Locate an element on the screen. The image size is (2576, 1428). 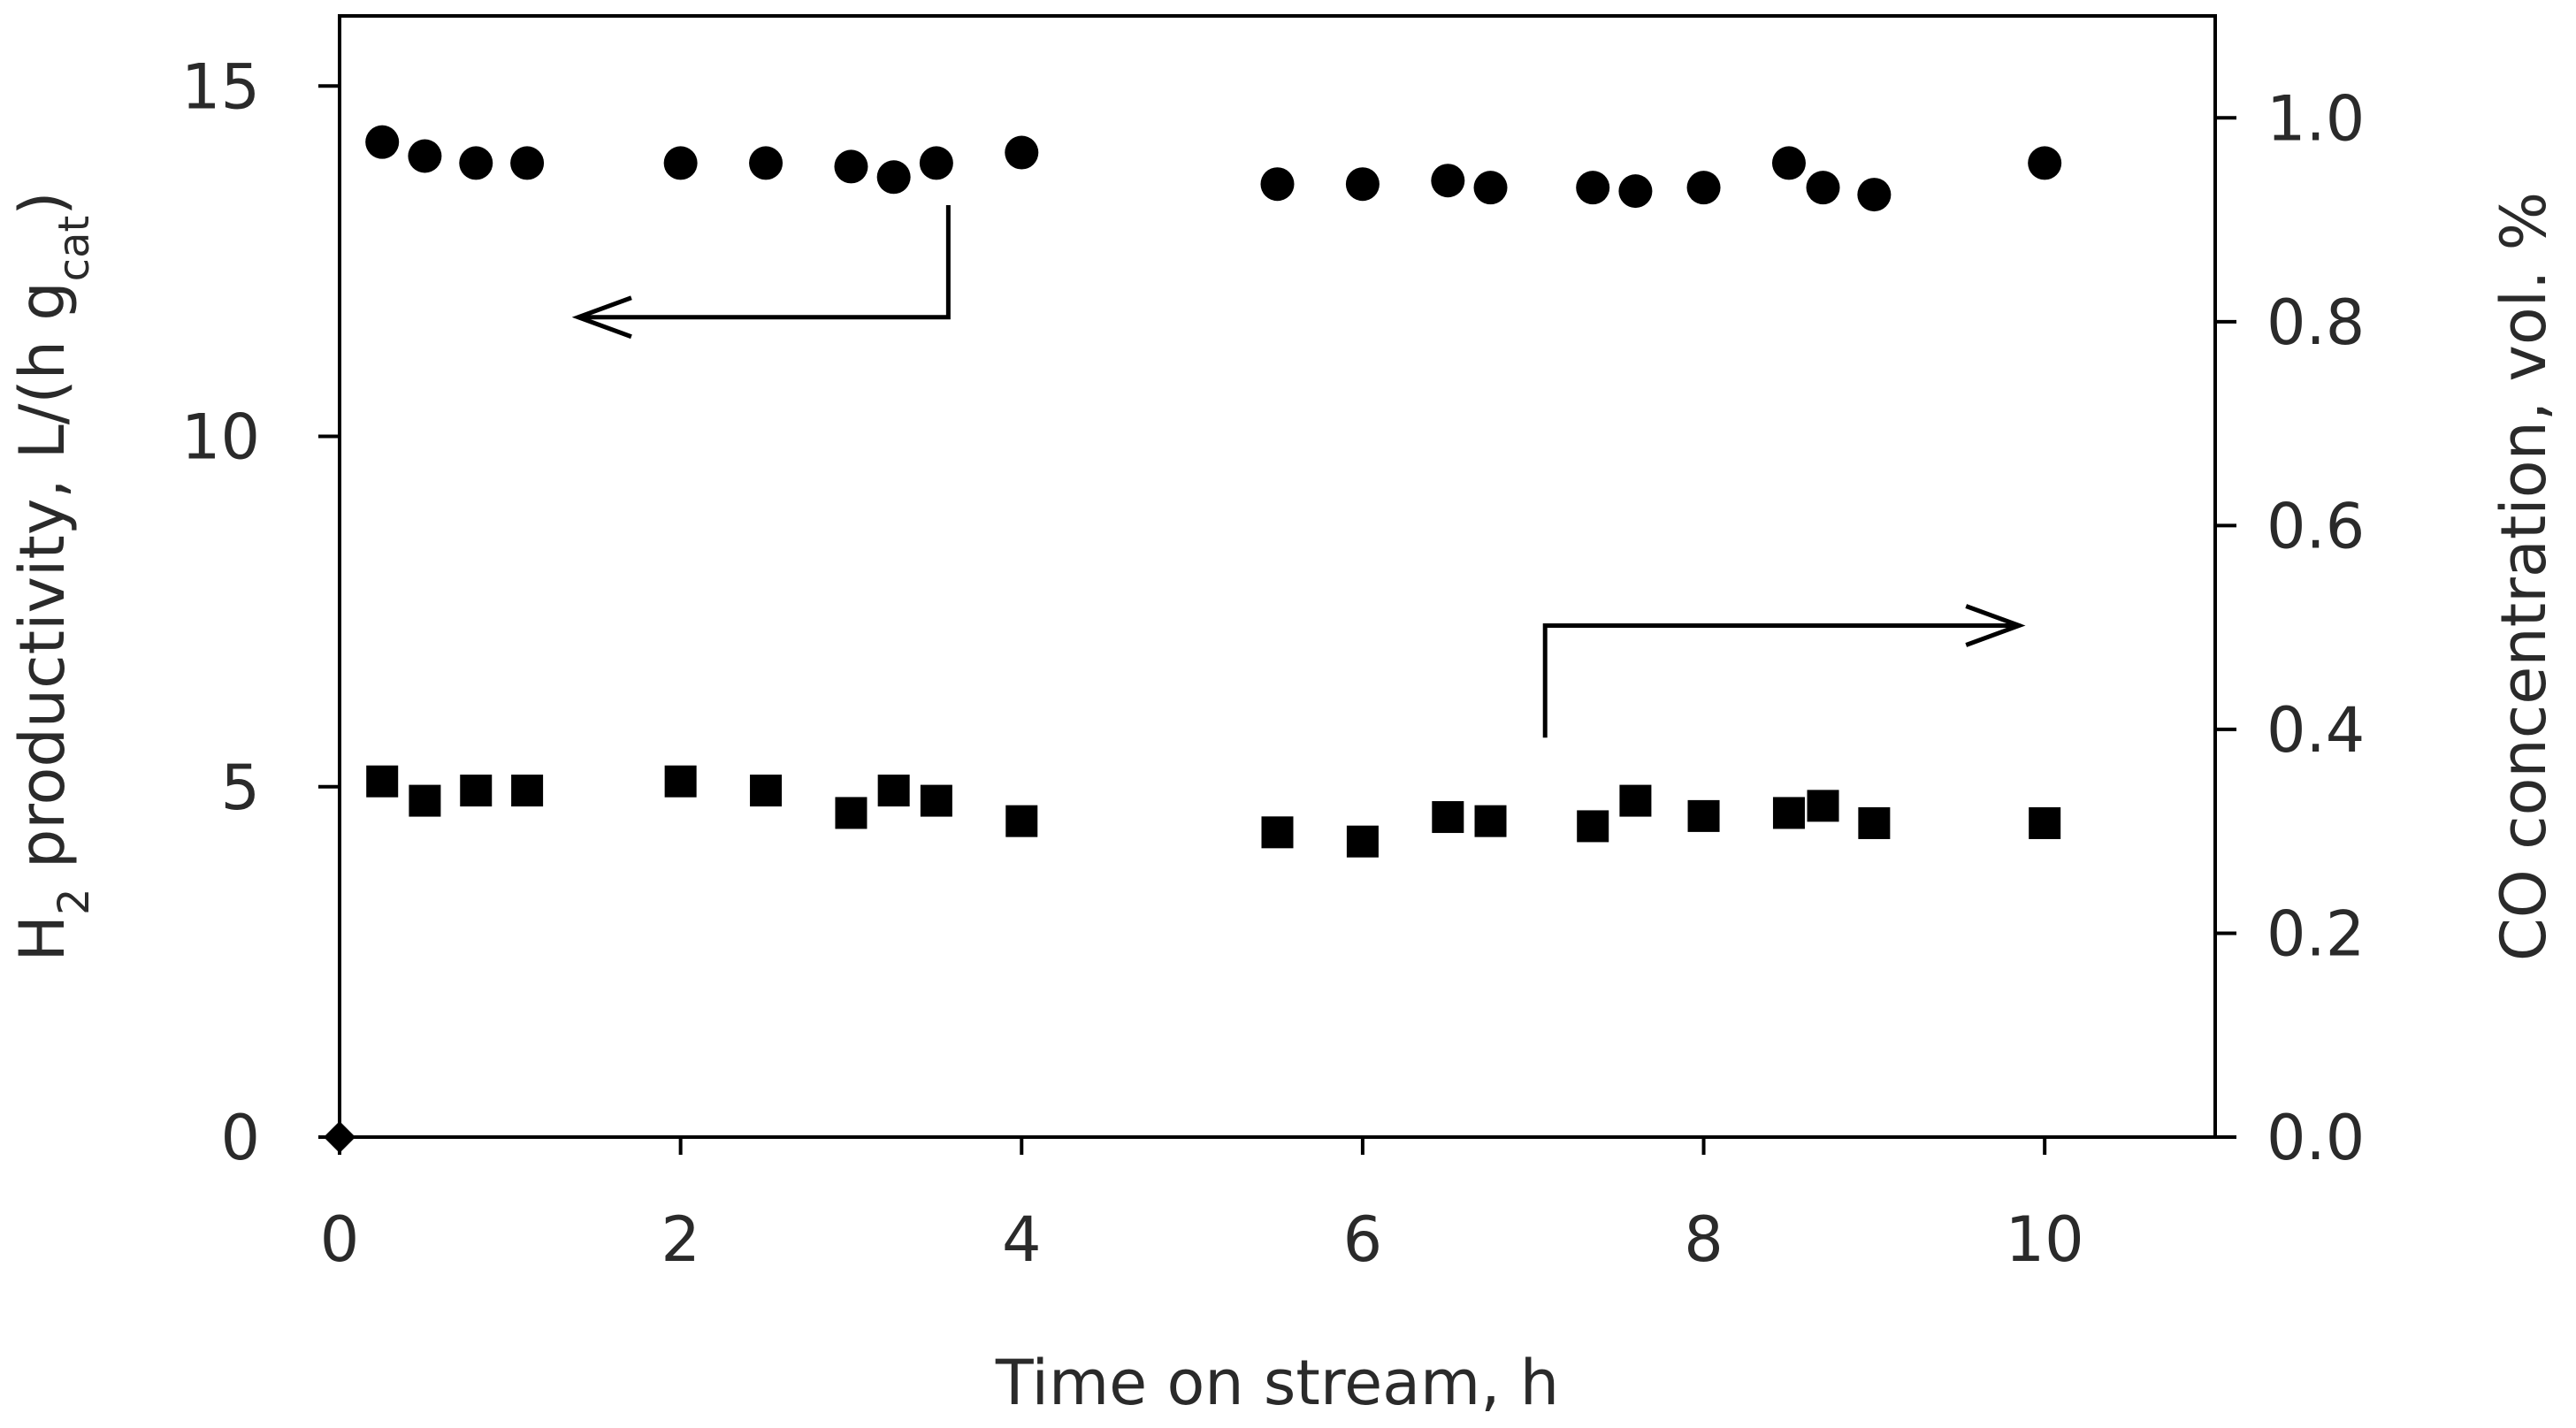
x-tick-label: 0 is located at coordinates (340, 1239).